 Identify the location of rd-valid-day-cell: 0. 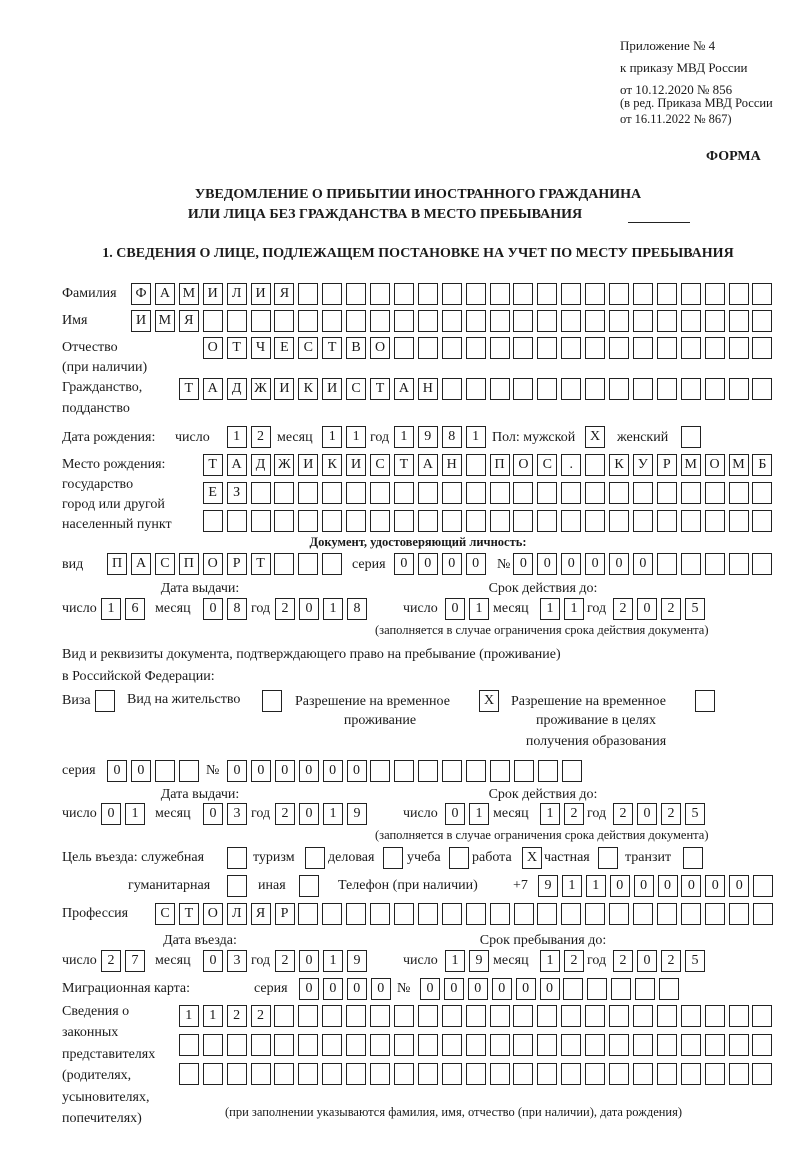
(455, 814).